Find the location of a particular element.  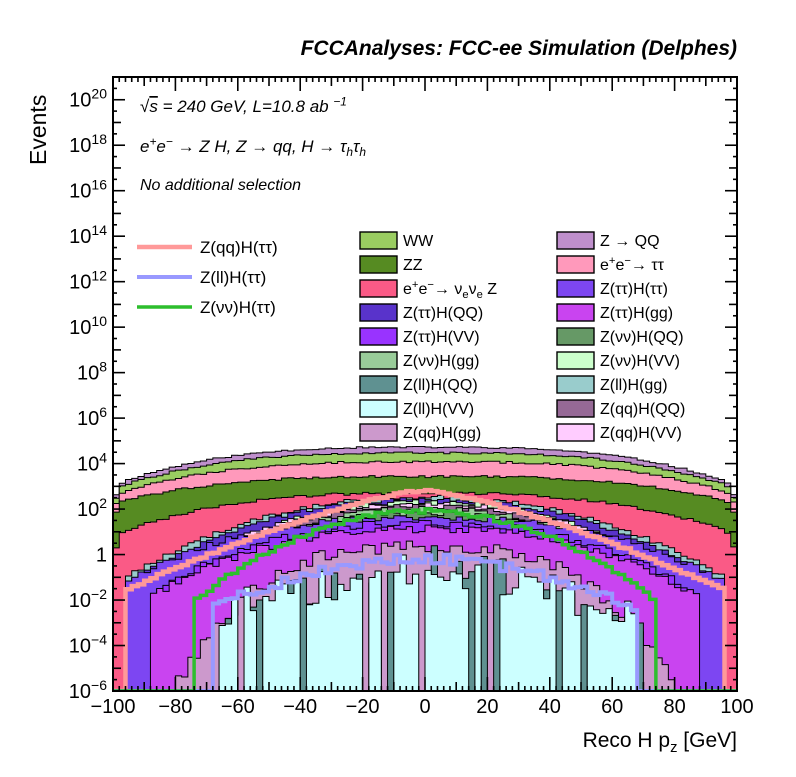

legend-label: Z(ττ)H(ττ) is located at coordinates (634, 289).